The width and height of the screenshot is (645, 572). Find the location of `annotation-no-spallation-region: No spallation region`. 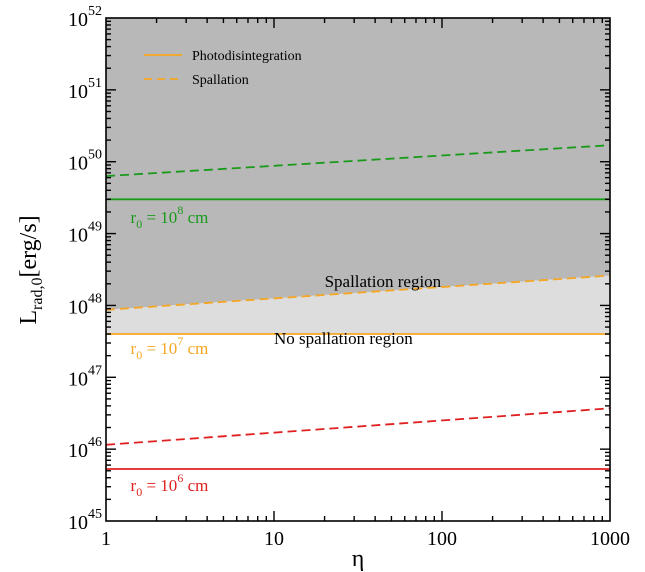

annotation-no-spallation-region: No spallation region is located at coordinates (343, 338).